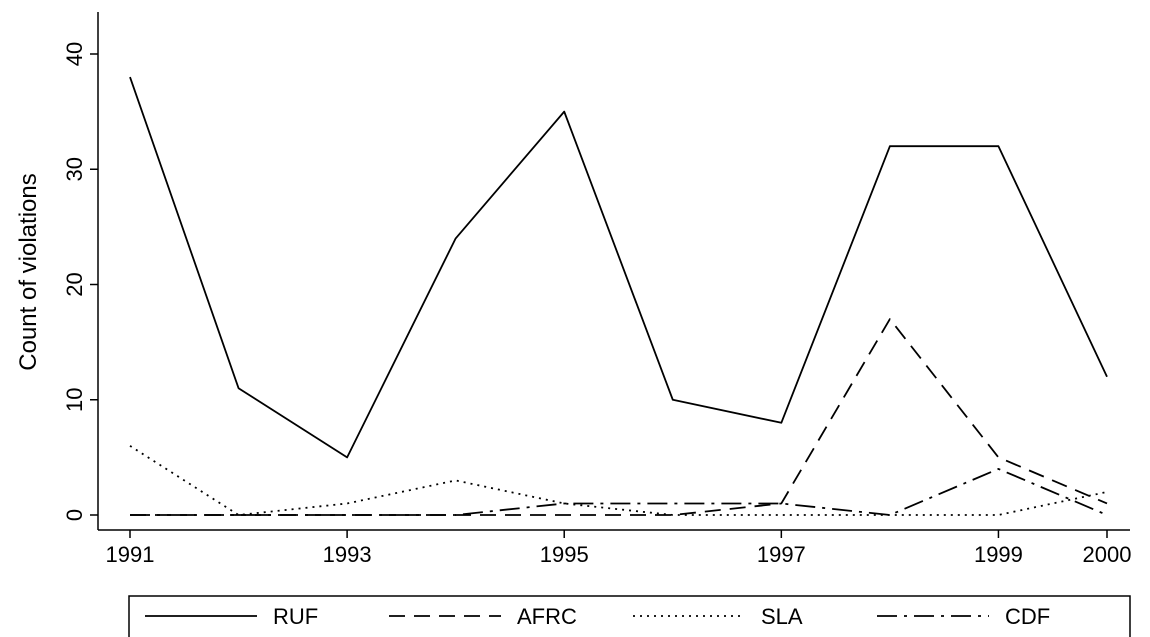  What do you see at coordinates (130, 554) in the screenshot?
I see `x-tick-label: 1991` at bounding box center [130, 554].